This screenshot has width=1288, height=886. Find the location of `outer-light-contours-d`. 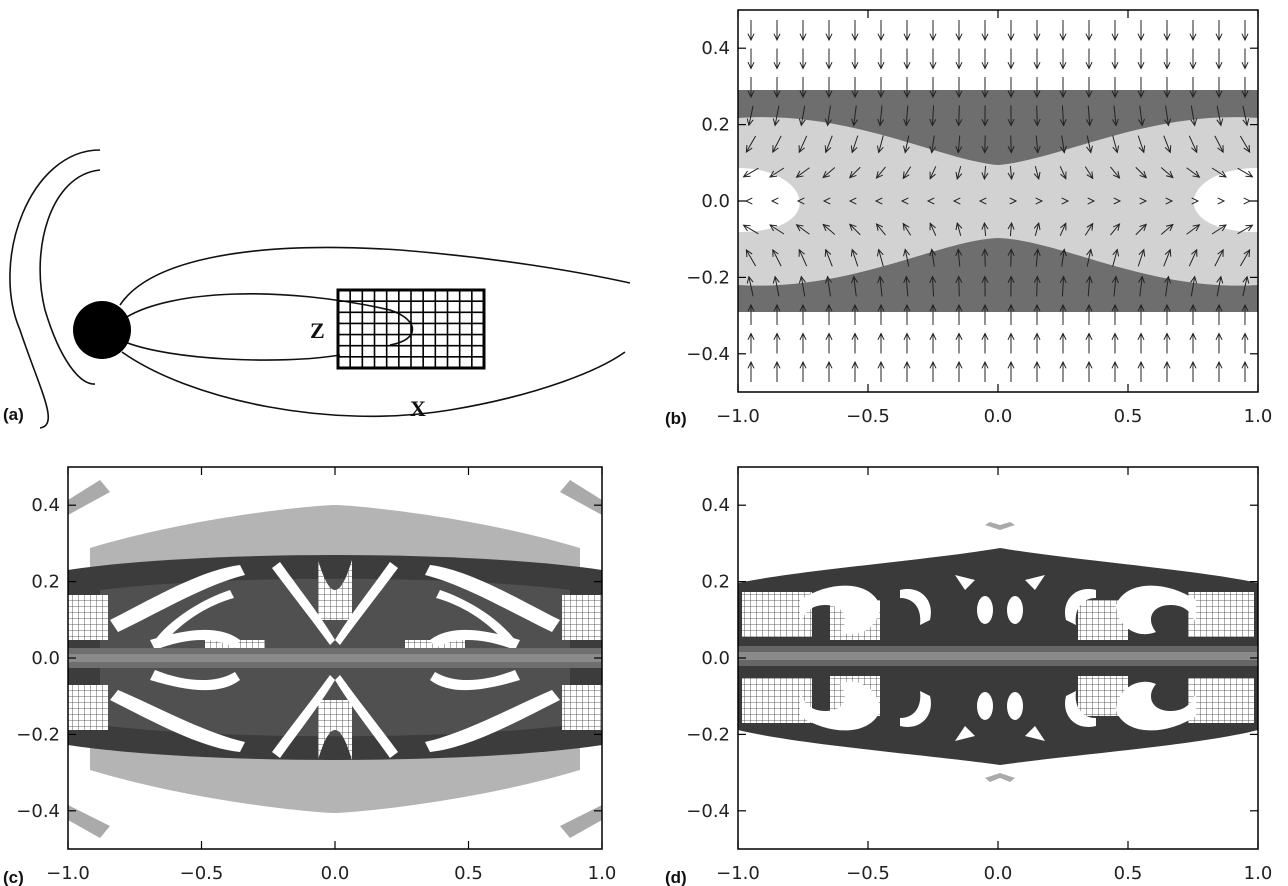

outer-light-contours-d is located at coordinates (1000, 652).